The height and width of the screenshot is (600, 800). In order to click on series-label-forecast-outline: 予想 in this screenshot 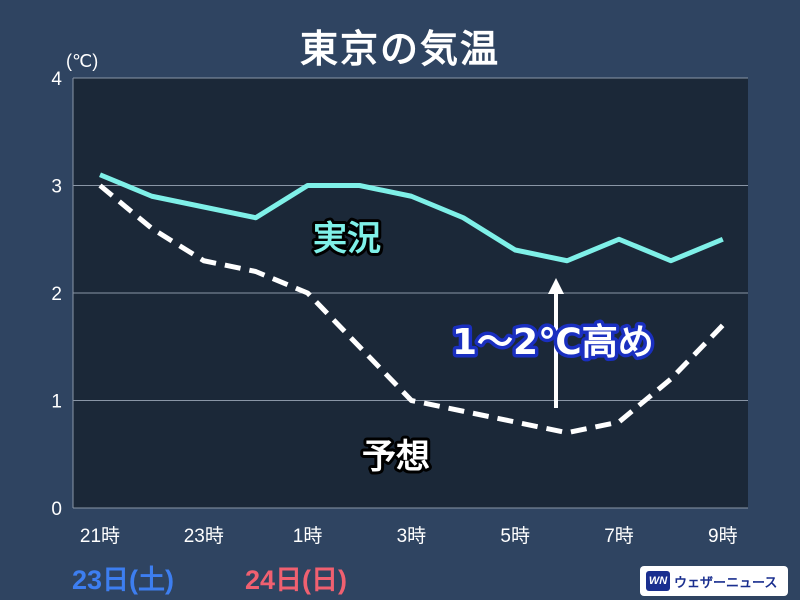, I will do `click(396, 457)`.